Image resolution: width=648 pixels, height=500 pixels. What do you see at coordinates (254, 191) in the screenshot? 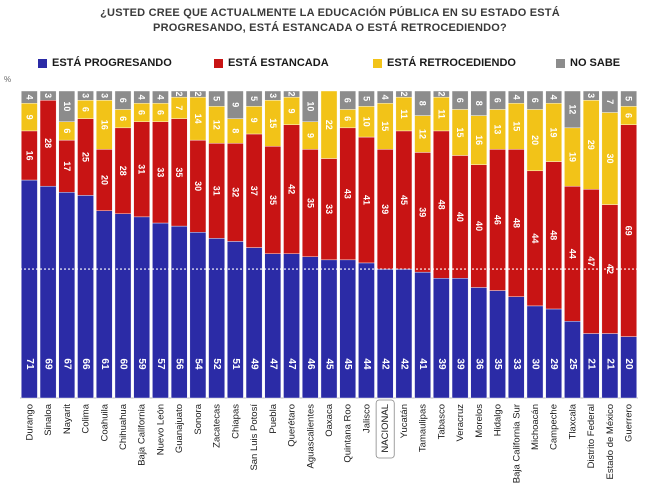
I see `data-label: 37` at bounding box center [254, 191].